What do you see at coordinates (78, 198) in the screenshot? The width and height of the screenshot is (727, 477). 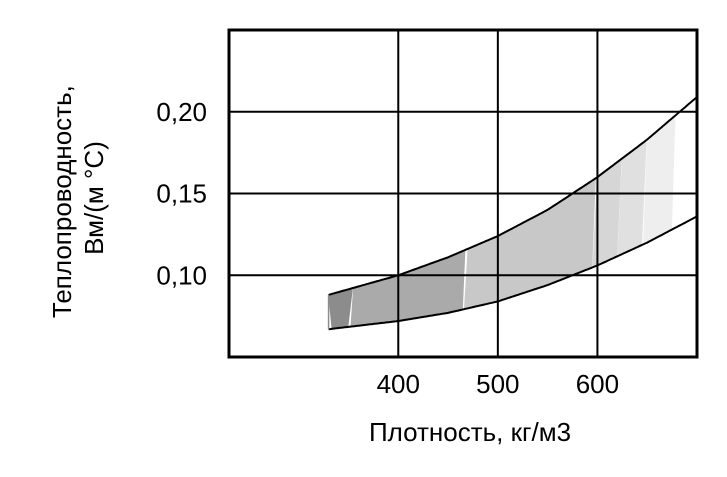 I see `y-axis-label: Теплопроводность, Вм/(м °C)` at bounding box center [78, 198].